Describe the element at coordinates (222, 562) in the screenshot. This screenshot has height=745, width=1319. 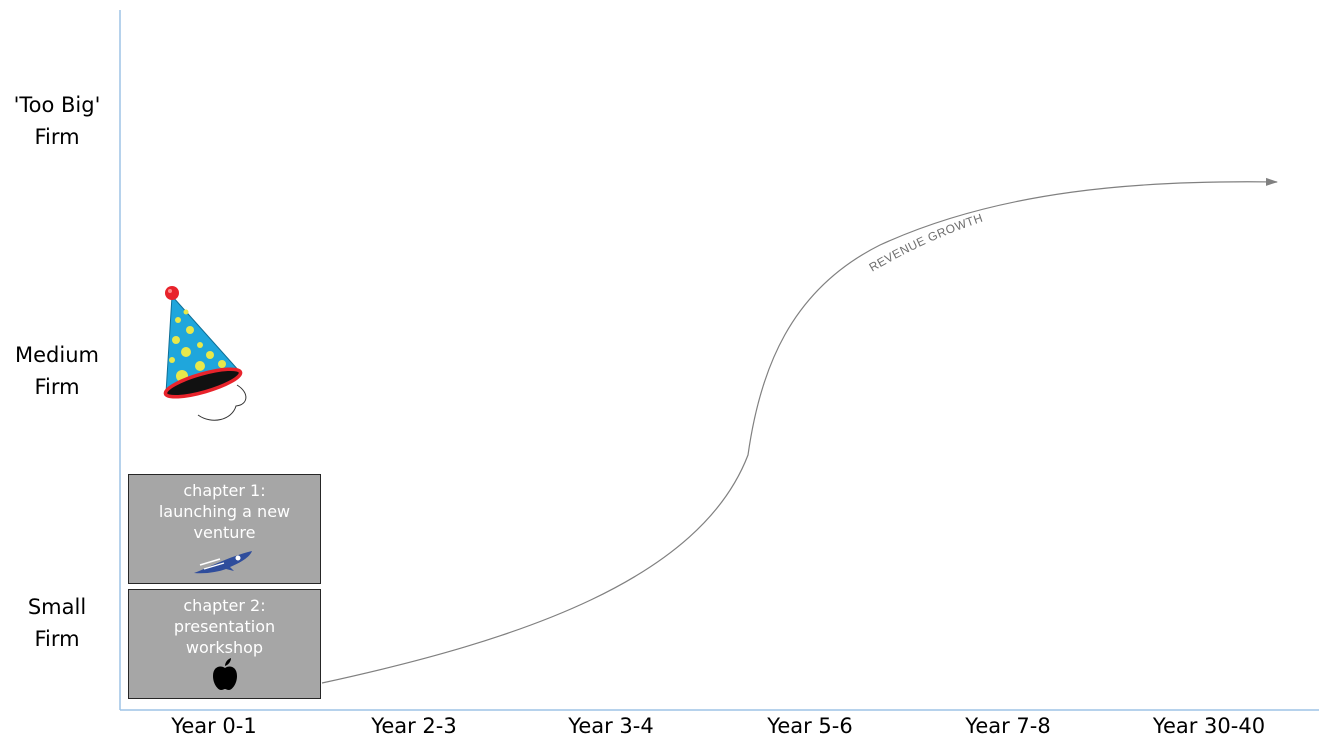
I see `rocket-icon` at that location.